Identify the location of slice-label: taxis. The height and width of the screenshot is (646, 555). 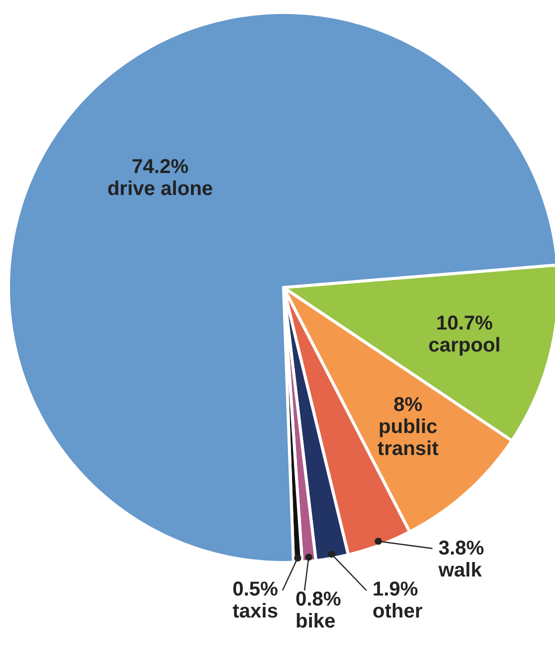
(255, 611).